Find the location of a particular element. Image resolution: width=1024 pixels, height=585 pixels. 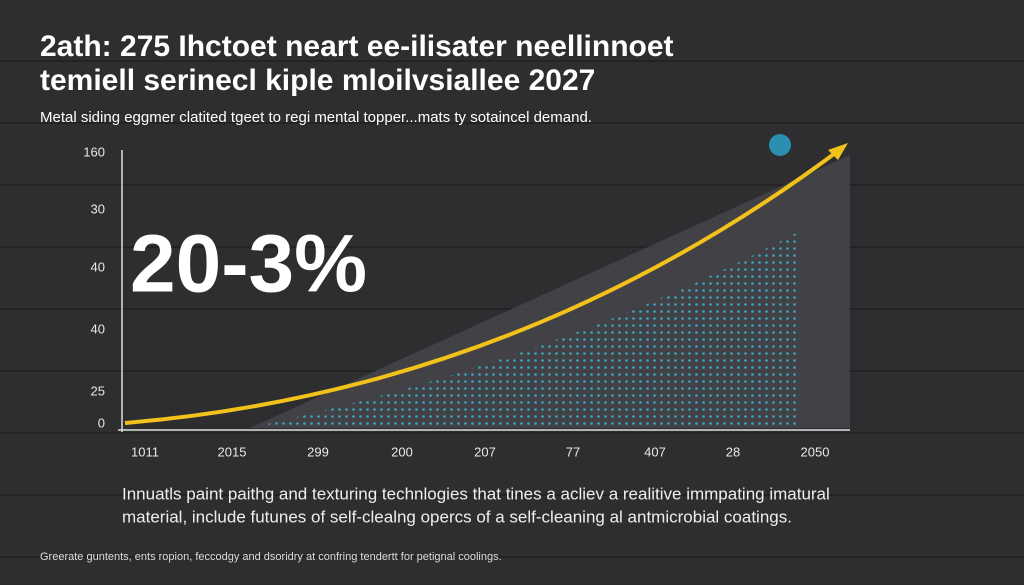

y-label: 160 is located at coordinates (94, 151).